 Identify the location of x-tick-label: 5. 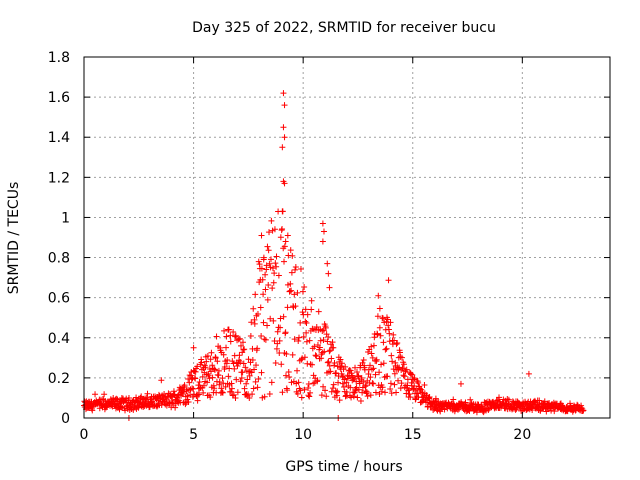
(193, 435).